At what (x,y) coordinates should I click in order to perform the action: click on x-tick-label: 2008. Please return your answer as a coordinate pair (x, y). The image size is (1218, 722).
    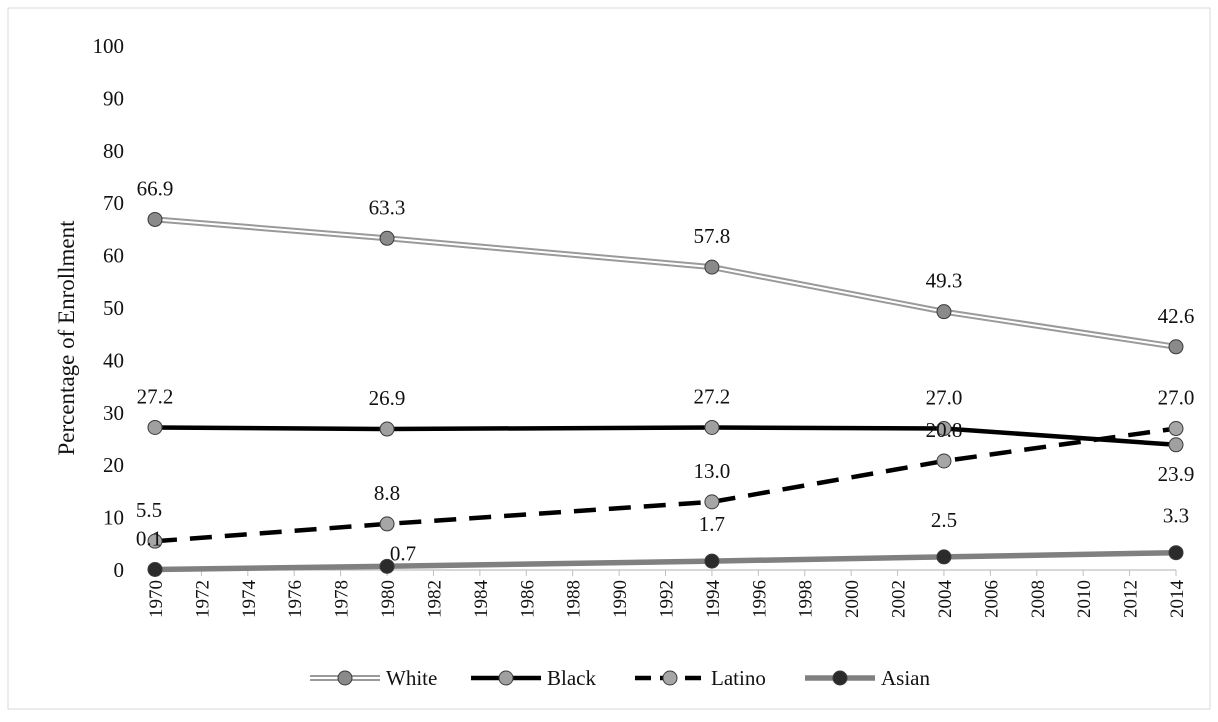
    Looking at the image, I should click on (1038, 599).